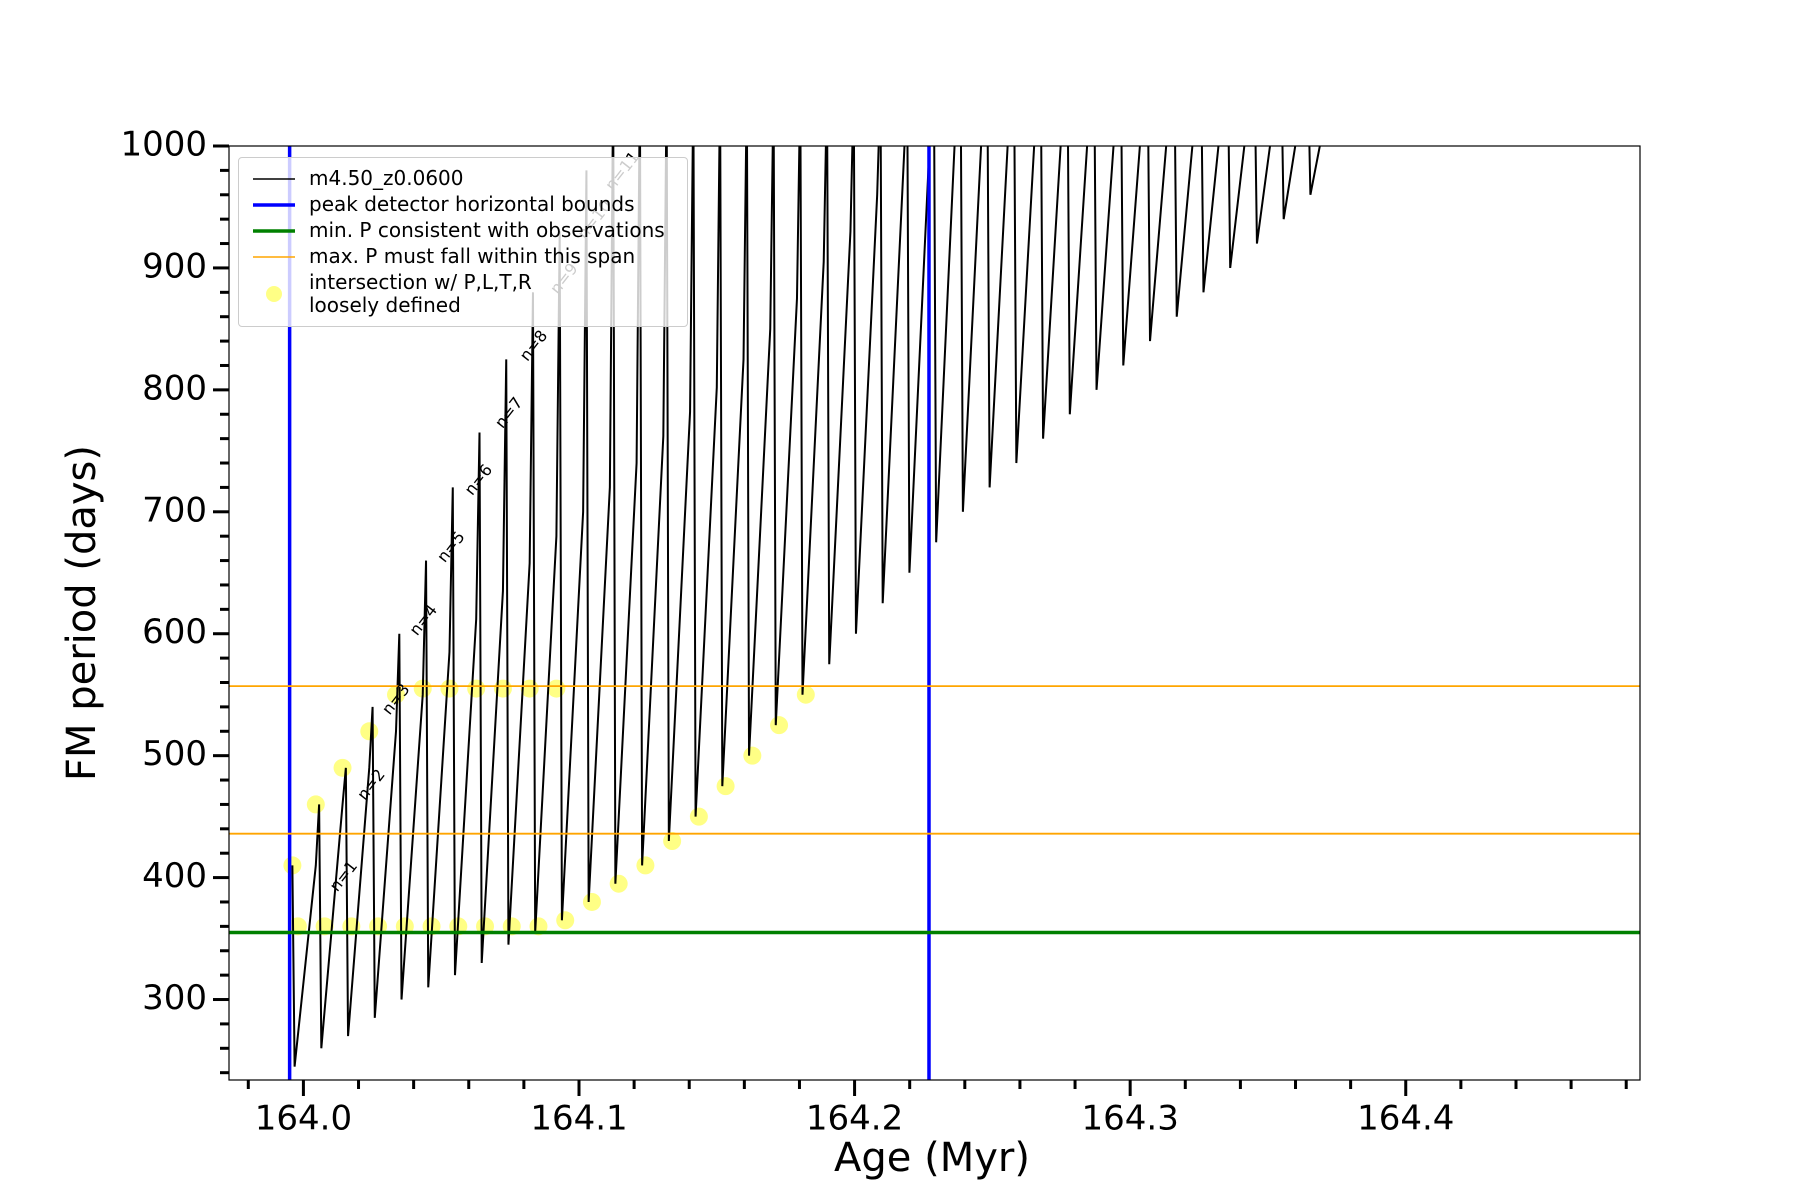 This screenshot has width=1800, height=1200. I want to click on y-tick-label: 300, so click(174, 998).